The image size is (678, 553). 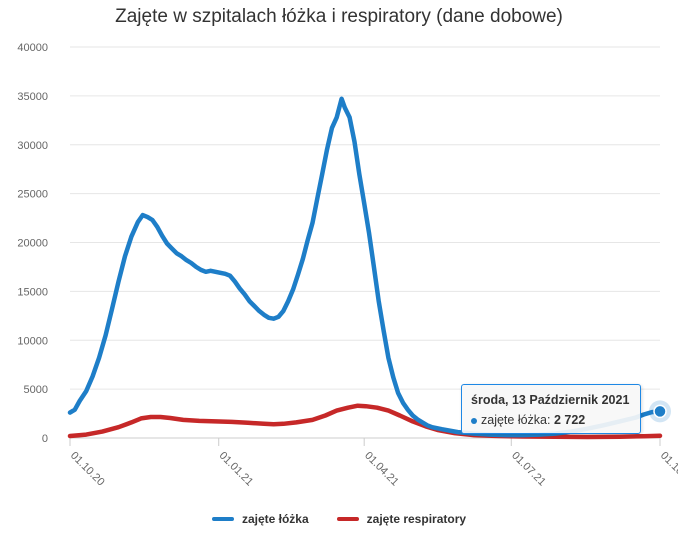 I want to click on y-tick-label: 20000, so click(x=32, y=244).